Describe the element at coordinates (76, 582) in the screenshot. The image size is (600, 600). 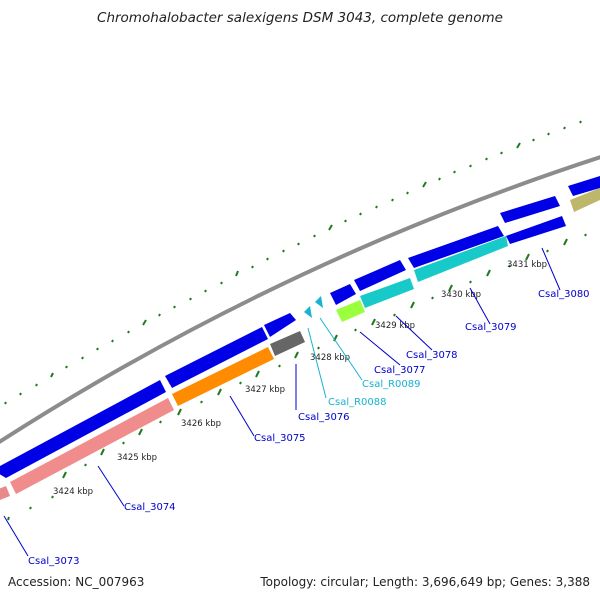
I see `accession-text: Accession: NC_007963` at that location.